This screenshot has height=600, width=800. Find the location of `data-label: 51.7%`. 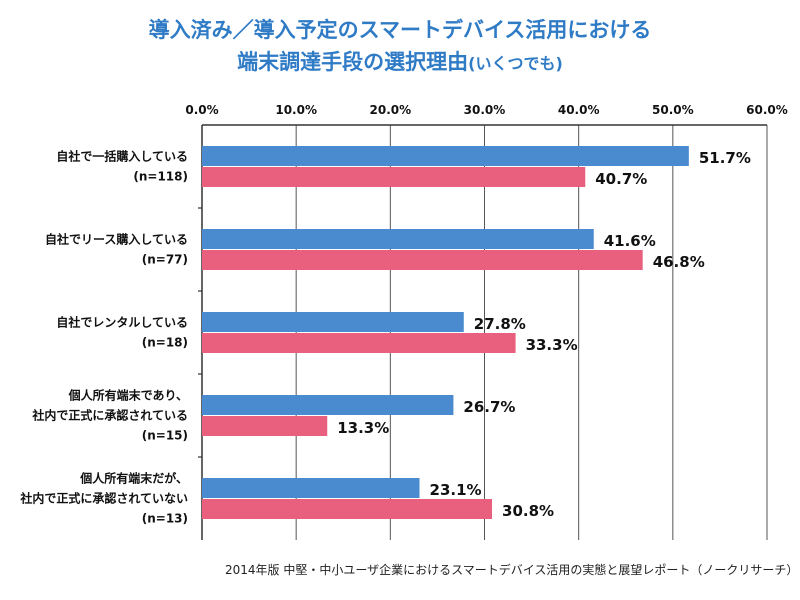

data-label: 51.7% is located at coordinates (725, 158).